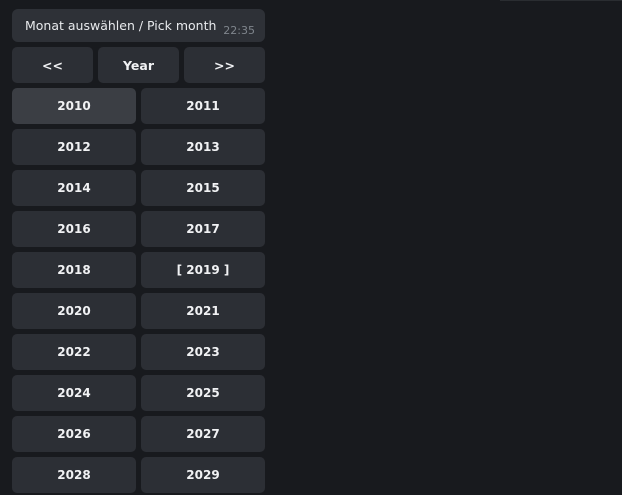 The width and height of the screenshot is (622, 495). Describe the element at coordinates (74, 147) in the screenshot. I see `year-button: 2012` at that location.